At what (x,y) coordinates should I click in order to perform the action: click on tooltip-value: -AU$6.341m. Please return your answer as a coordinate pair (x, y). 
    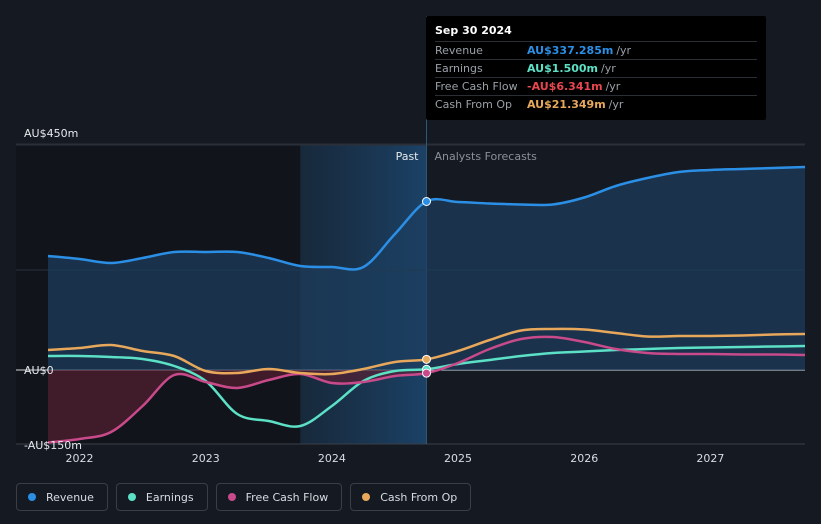
    Looking at the image, I should click on (565, 86).